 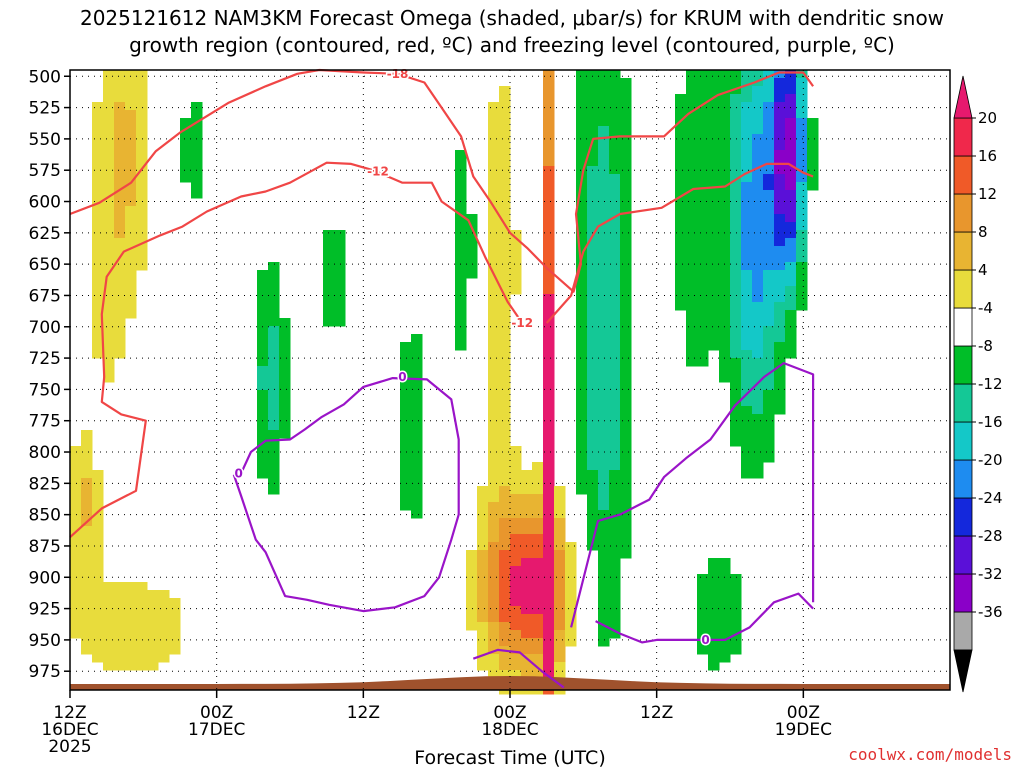 I want to click on contour-dgz_-12C_east, so click(x=679, y=243).